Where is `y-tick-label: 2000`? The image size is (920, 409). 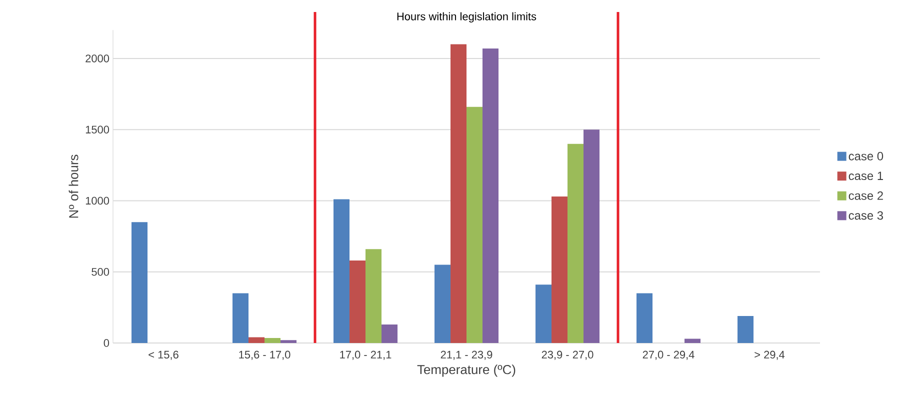 y-tick-label: 2000 is located at coordinates (98, 58).